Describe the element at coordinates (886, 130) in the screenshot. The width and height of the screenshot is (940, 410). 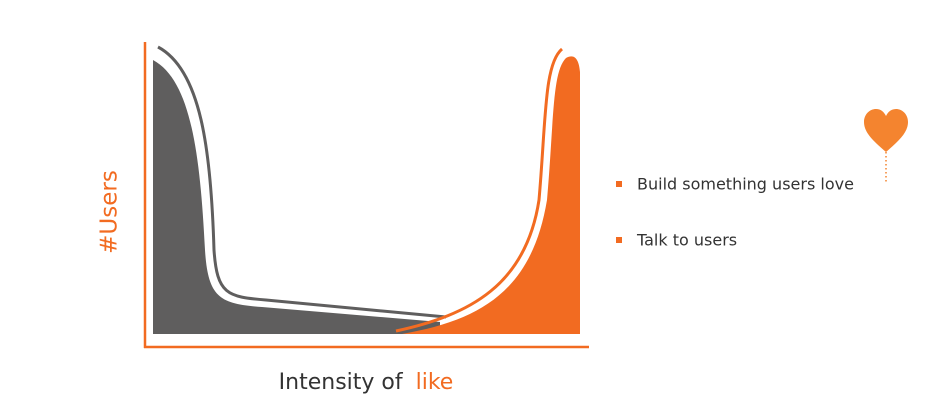
I see `heart-icon` at that location.